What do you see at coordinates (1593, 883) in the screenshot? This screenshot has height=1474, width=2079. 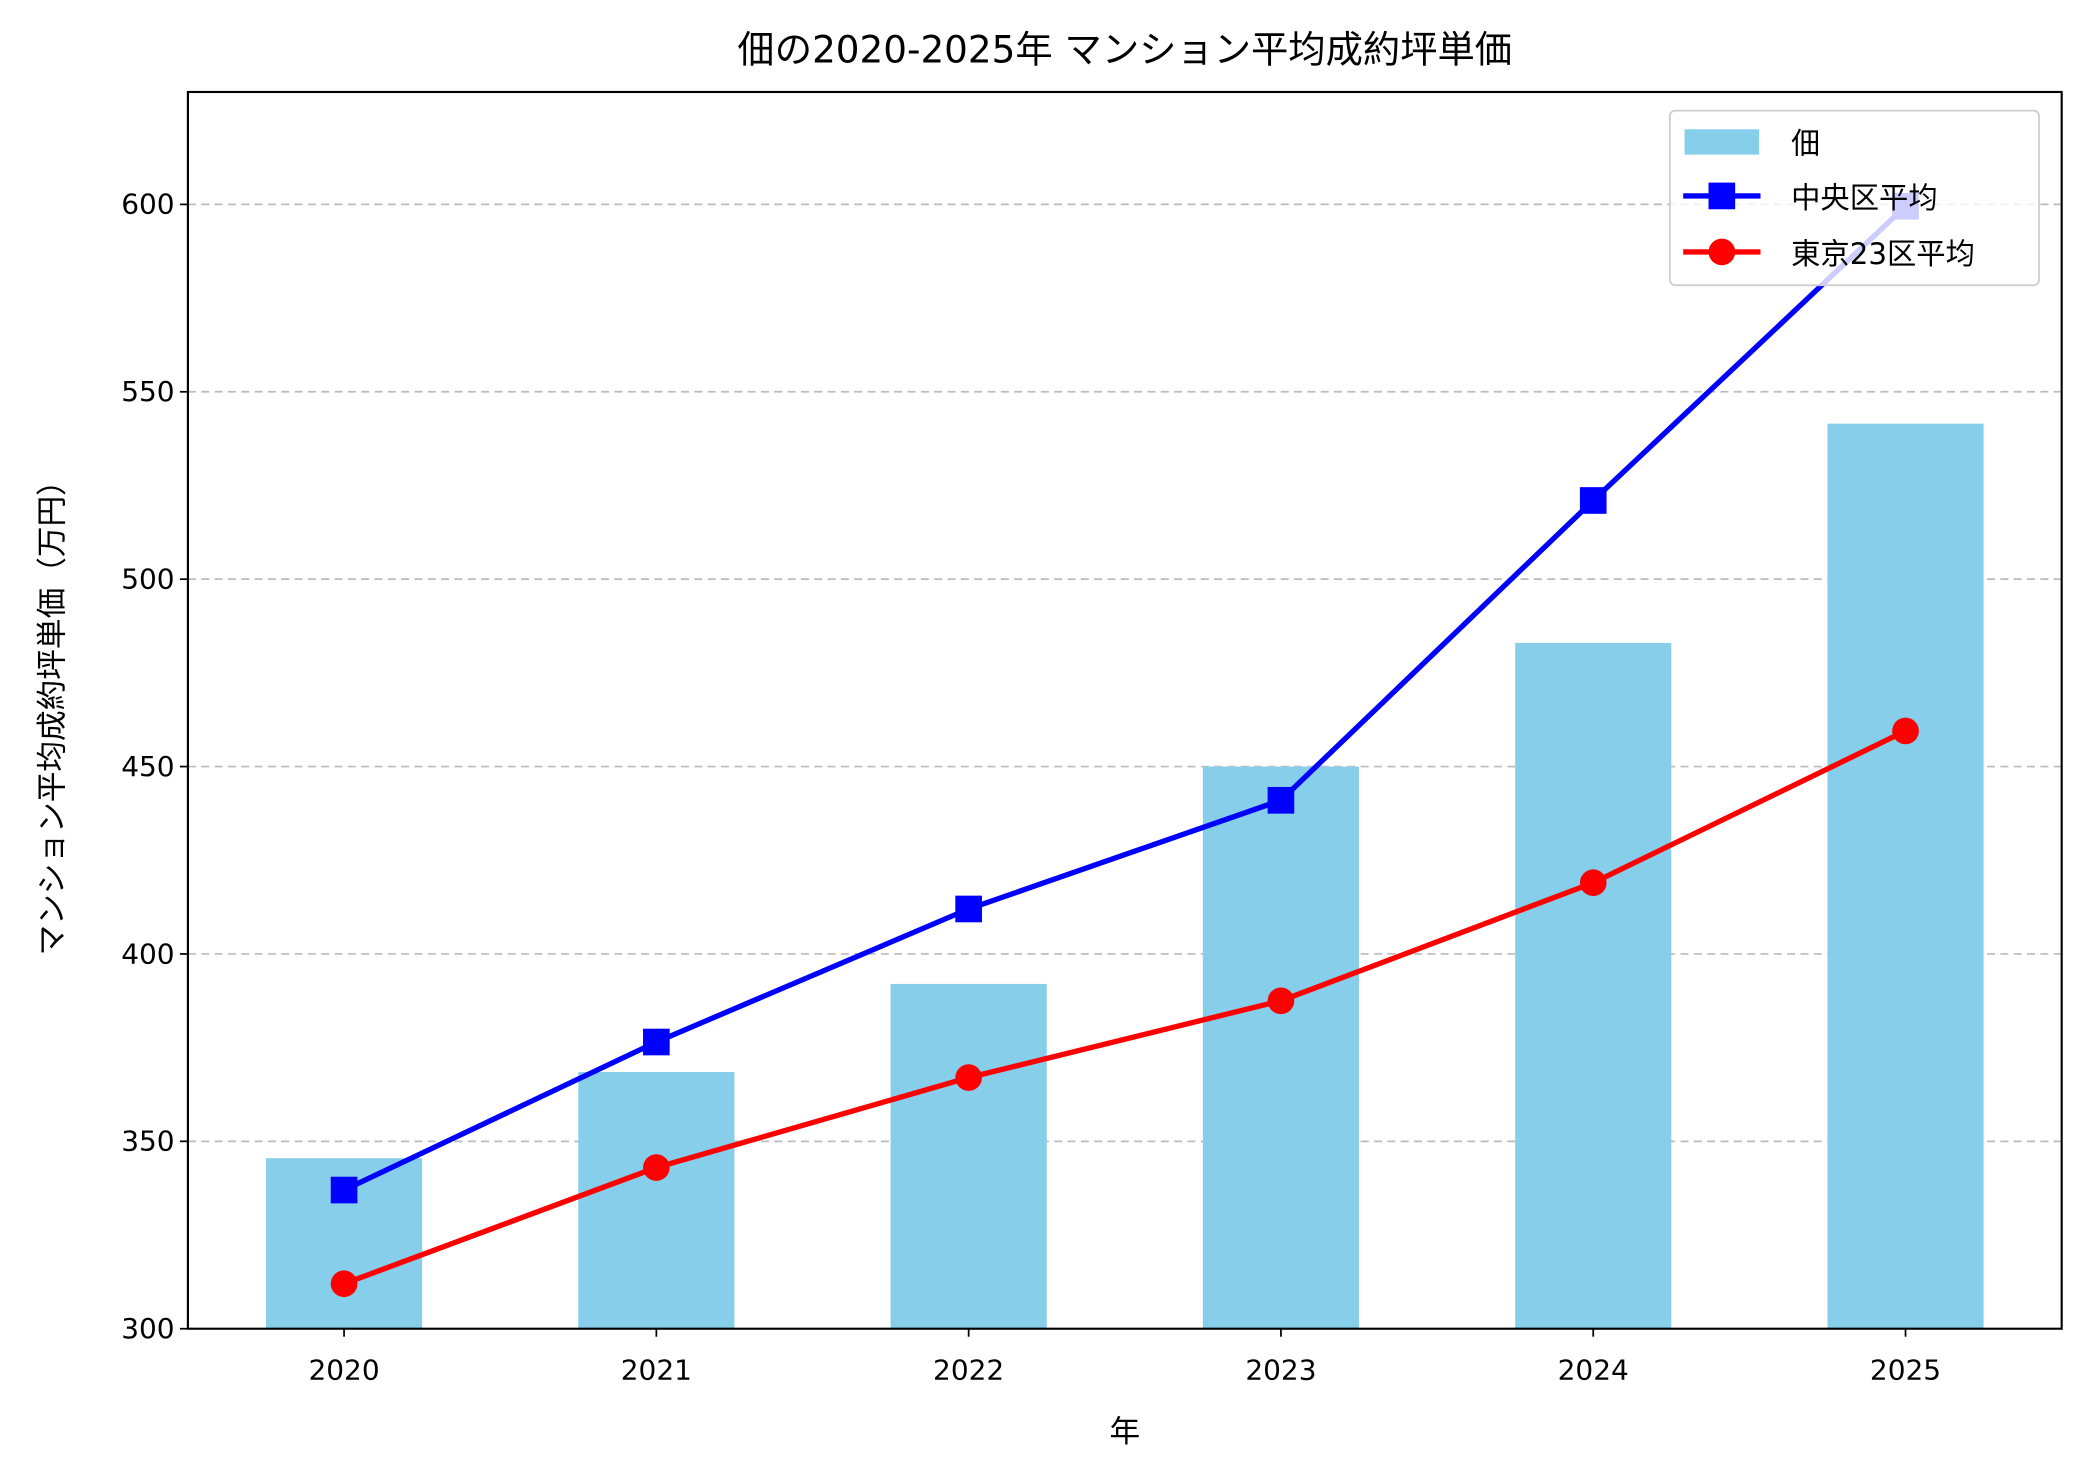 I see `point-circle-2024` at bounding box center [1593, 883].